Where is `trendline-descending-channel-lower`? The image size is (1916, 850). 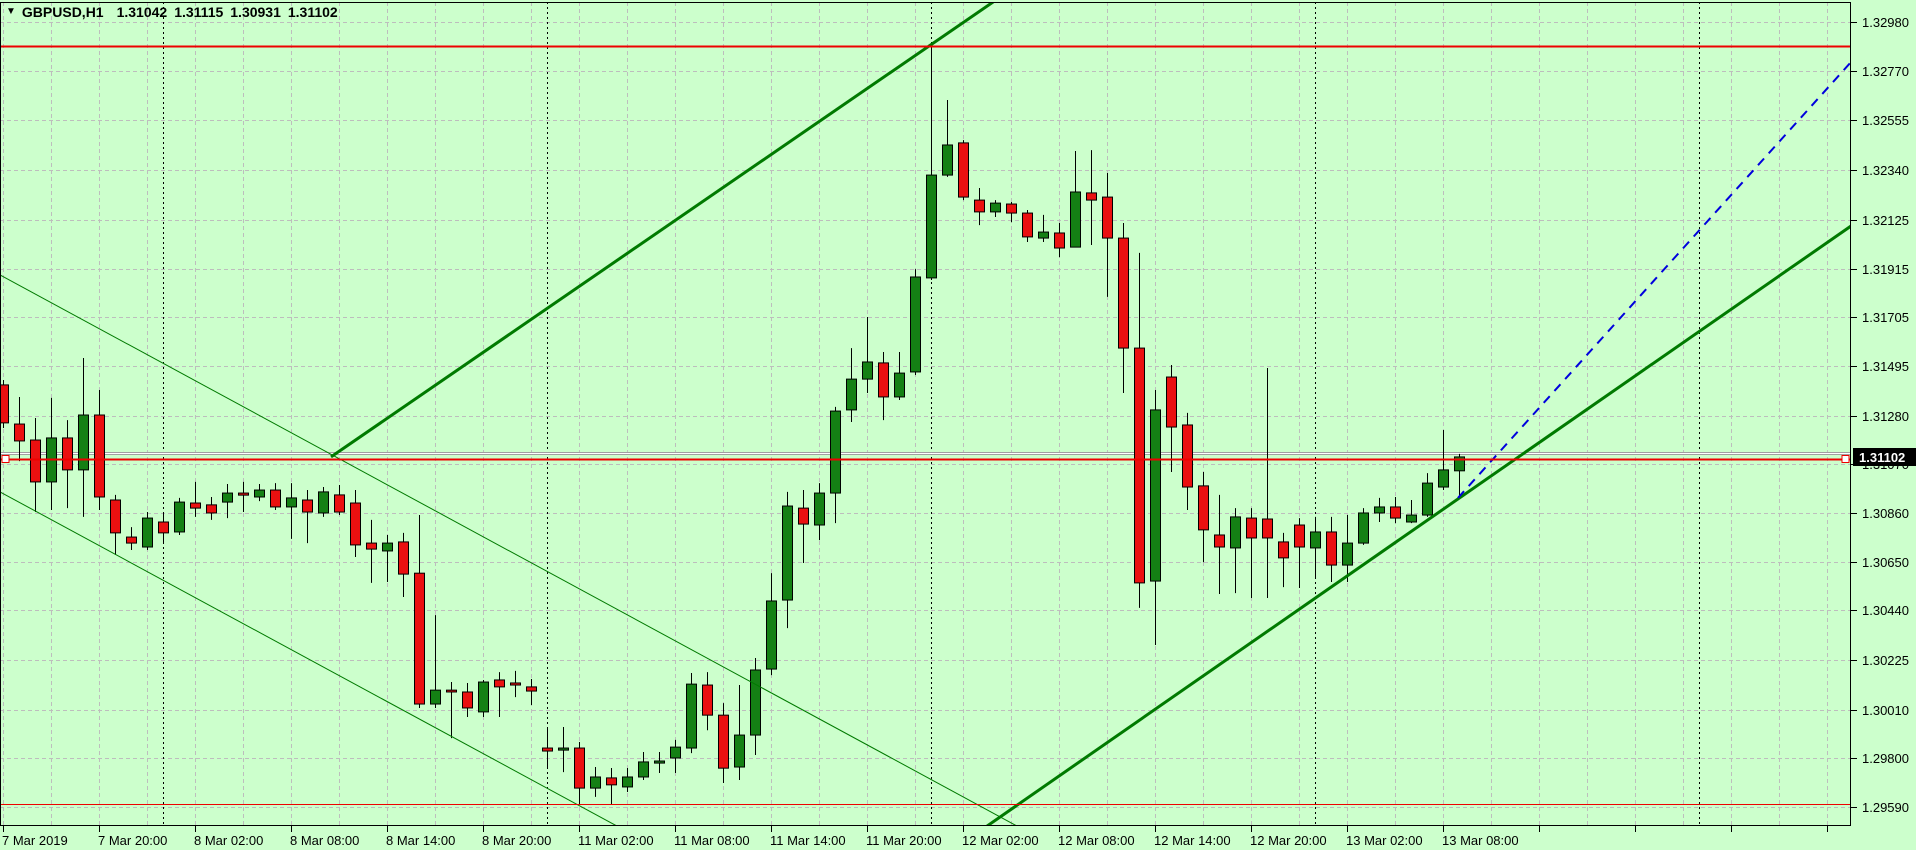 trendline-descending-channel-lower is located at coordinates (309, 658).